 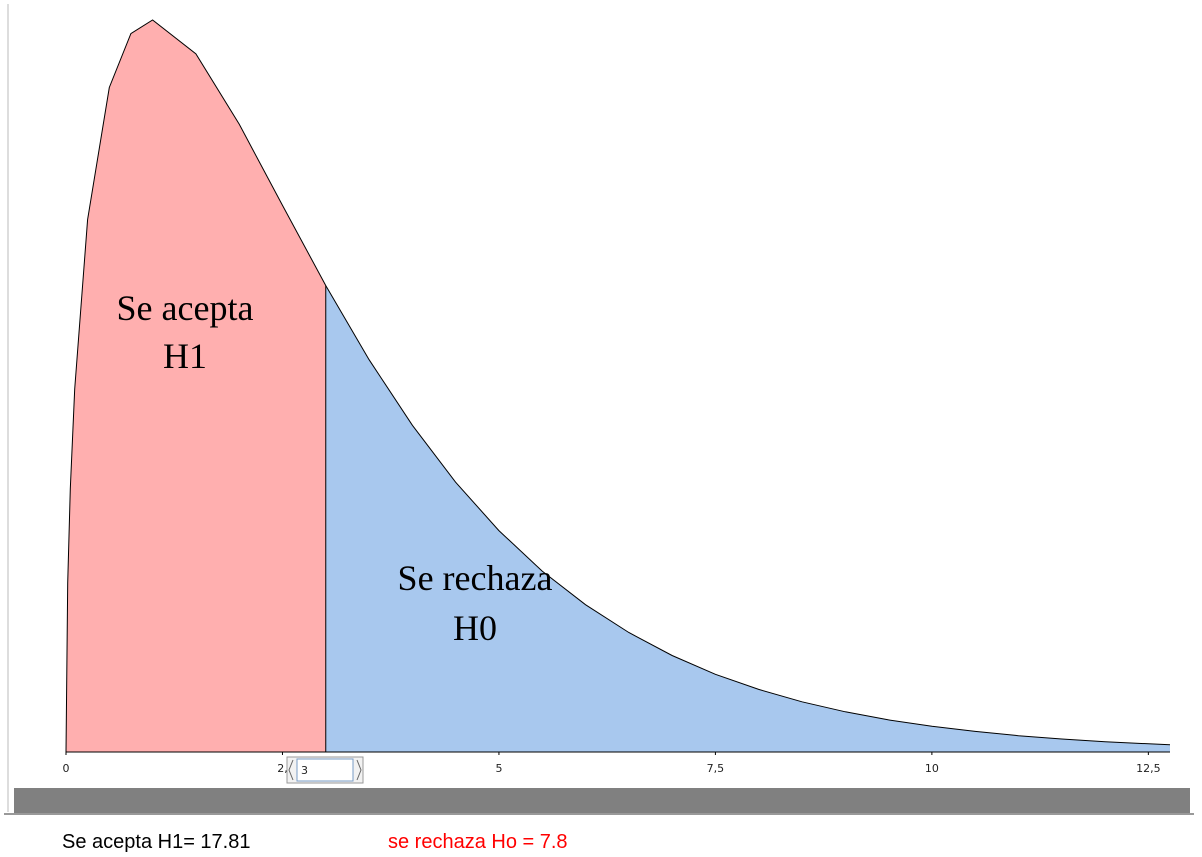 I want to click on footer-accept: Se acepta H1= 17.81, so click(x=156, y=842).